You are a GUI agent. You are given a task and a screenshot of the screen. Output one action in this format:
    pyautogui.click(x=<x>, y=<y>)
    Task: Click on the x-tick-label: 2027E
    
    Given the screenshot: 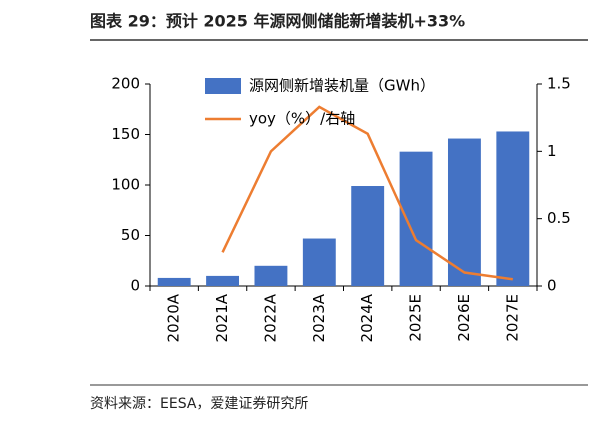 What is the action you would take?
    pyautogui.click(x=512, y=318)
    